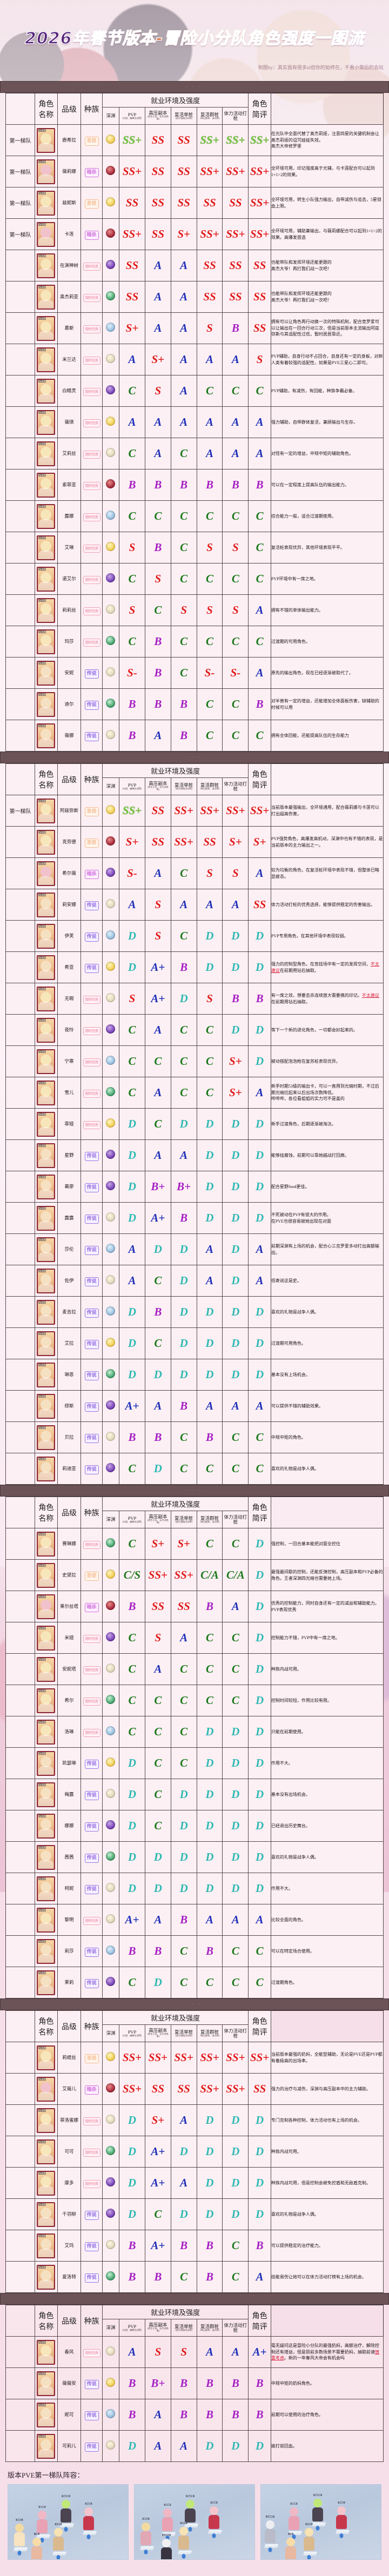  Describe the element at coordinates (194, 1700) in the screenshot. I see `table-row: Lv.120 希尔 限时任务 C C C C C D 控制时间较短，作用比较有限。` at that location.